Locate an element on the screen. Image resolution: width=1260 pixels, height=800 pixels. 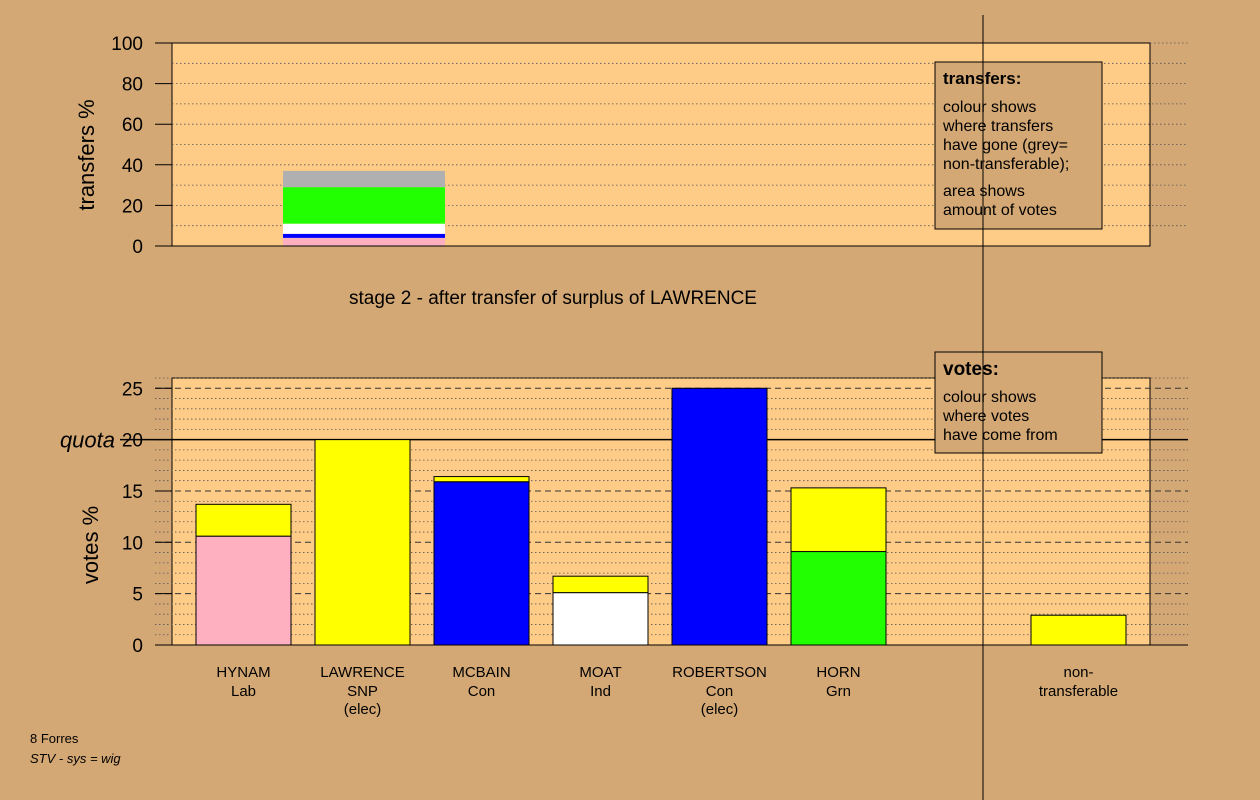
quota-label: quota is located at coordinates (87, 440).